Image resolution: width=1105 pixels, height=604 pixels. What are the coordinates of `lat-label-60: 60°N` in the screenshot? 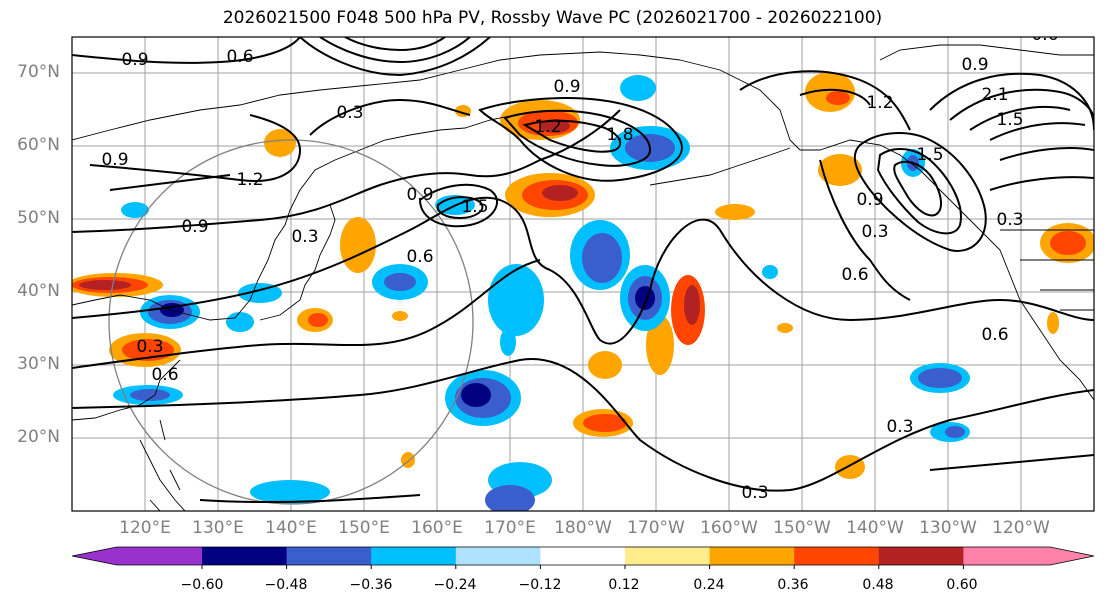 It's located at (38, 145).